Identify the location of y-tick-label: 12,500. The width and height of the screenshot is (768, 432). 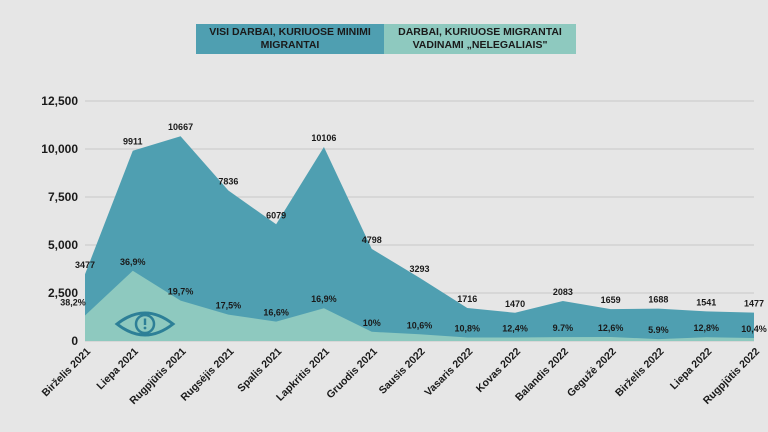
(59, 101).